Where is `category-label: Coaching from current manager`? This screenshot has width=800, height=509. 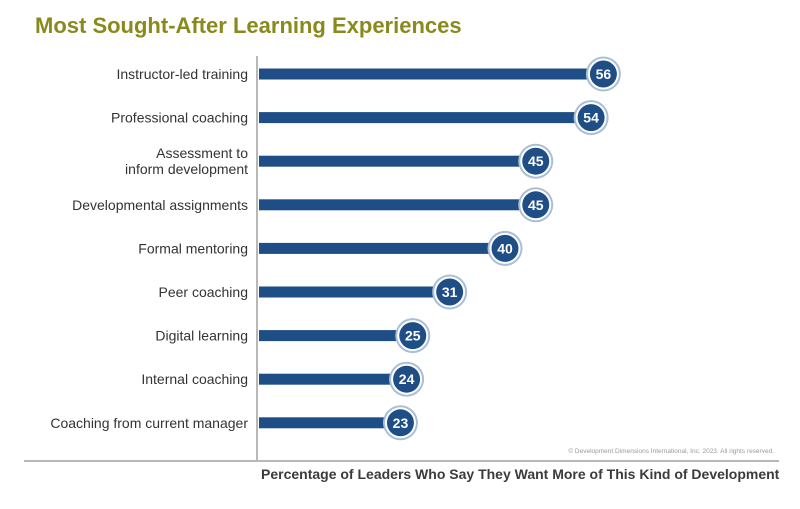 category-label: Coaching from current manager is located at coordinates (149, 423).